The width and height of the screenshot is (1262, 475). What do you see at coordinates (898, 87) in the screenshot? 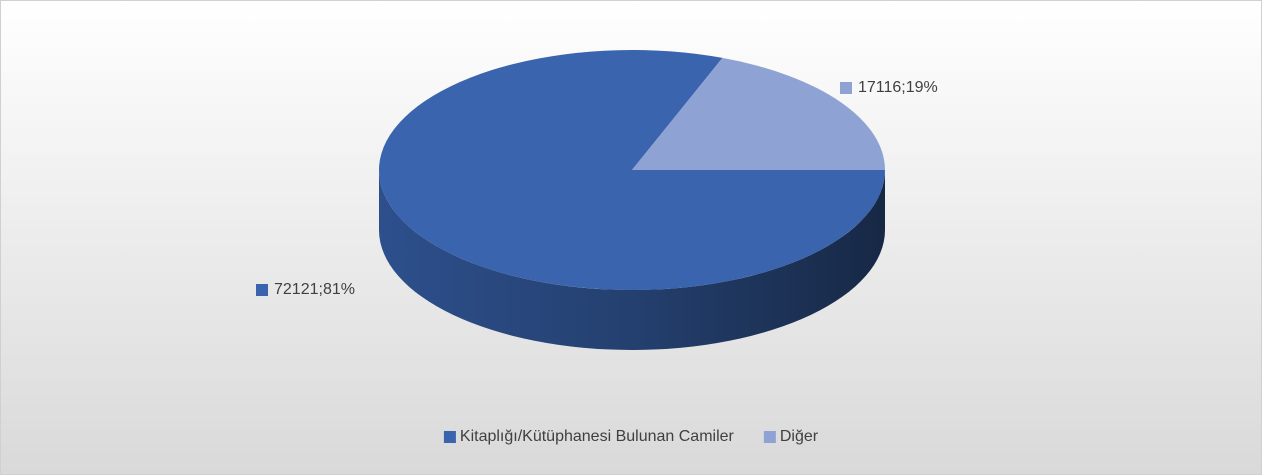
I see `data-label: 17116;19%` at bounding box center [898, 87].